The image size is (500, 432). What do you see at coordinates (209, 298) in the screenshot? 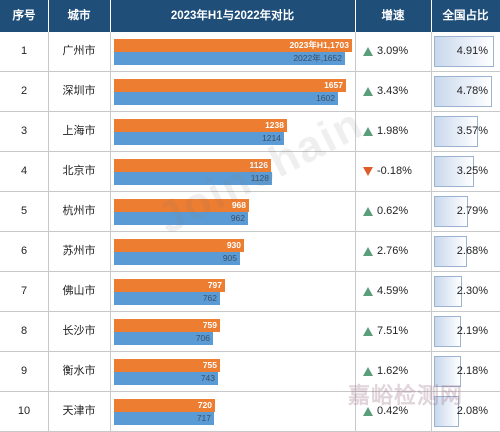
I see `bar-2022-label: 762` at bounding box center [209, 298].